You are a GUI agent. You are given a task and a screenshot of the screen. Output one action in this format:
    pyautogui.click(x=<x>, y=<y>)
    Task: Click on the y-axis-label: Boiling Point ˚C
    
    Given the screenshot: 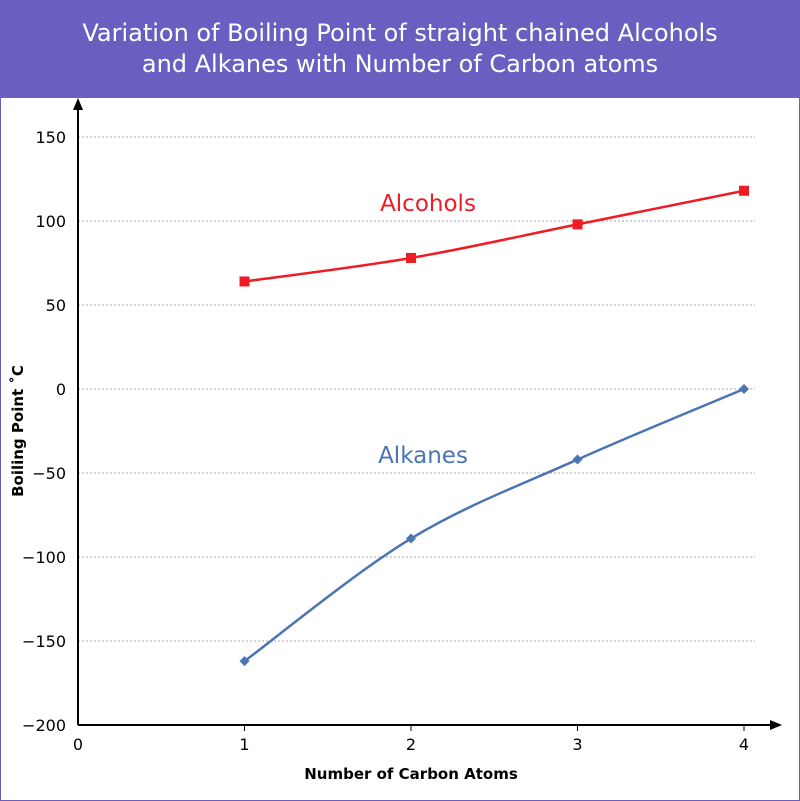 What is the action you would take?
    pyautogui.click(x=18, y=431)
    